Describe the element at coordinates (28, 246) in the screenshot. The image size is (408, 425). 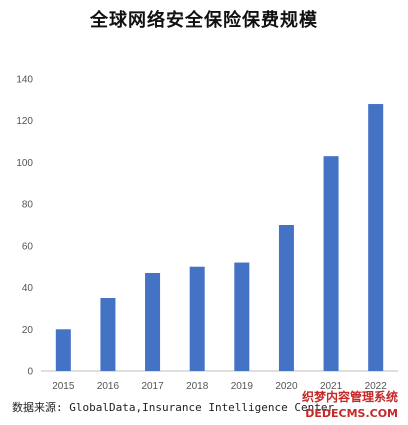
I see `y-tick-label: 60` at that location.